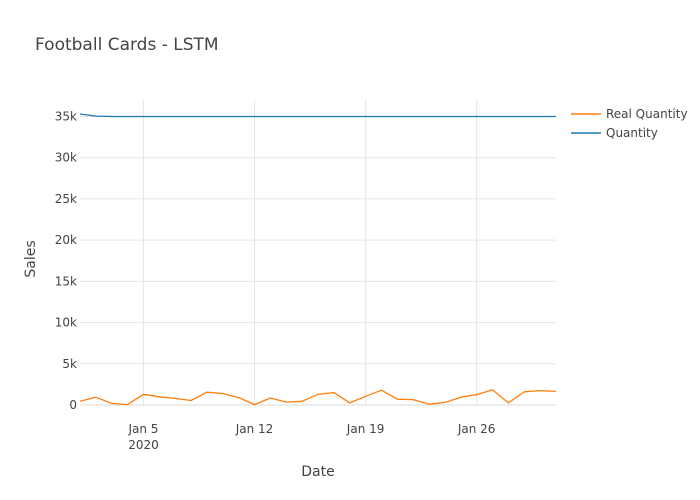 The width and height of the screenshot is (700, 500). I want to click on y-tick-label: 30k, so click(66, 158).